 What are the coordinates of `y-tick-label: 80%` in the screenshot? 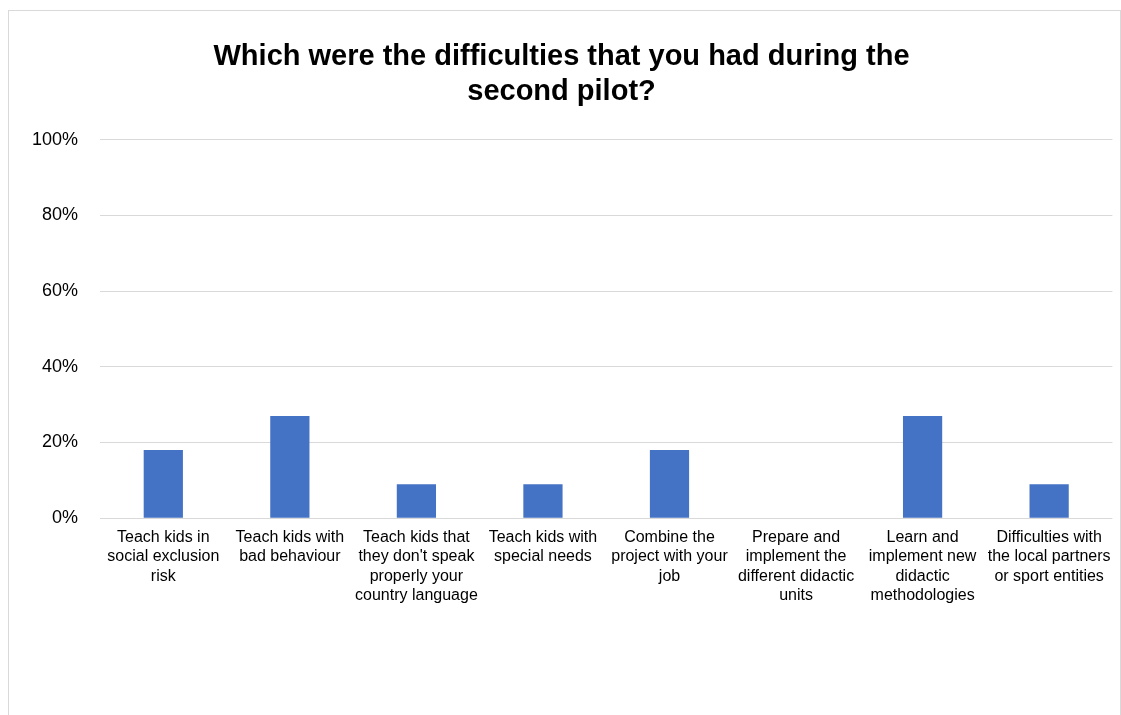 It's located at (60, 214).